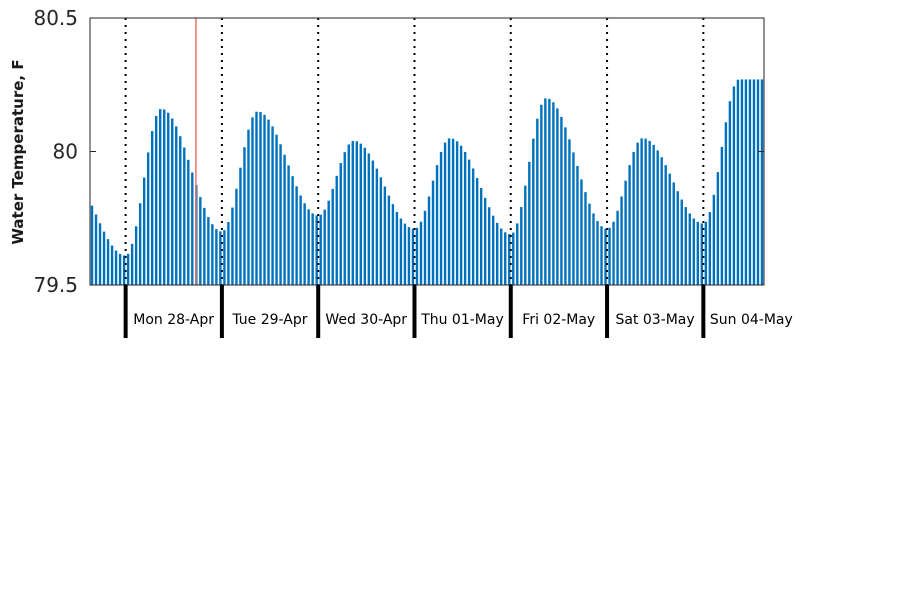  What do you see at coordinates (18, 151) in the screenshot?
I see `y-axis-label: Water Temperature, F` at bounding box center [18, 151].